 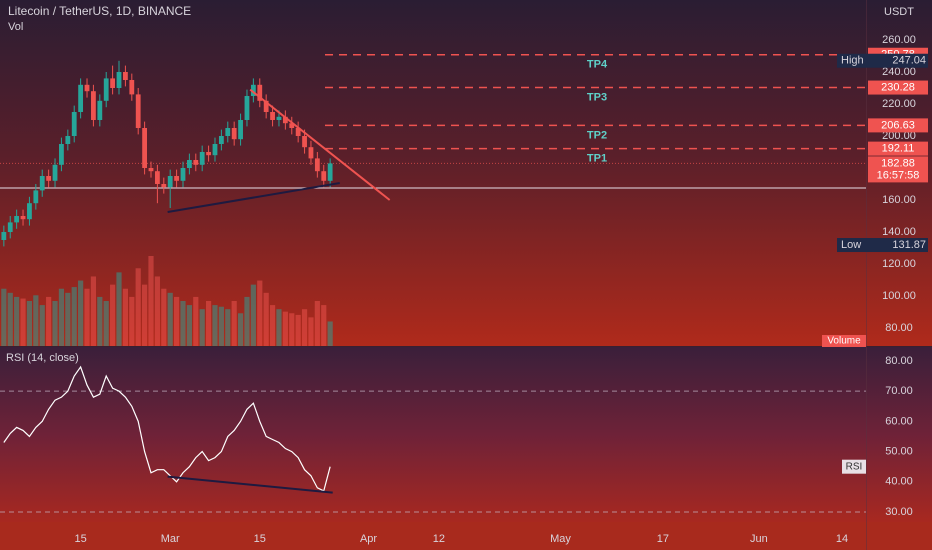 I want to click on rsi-tag-text: RSI, so click(x=854, y=466).